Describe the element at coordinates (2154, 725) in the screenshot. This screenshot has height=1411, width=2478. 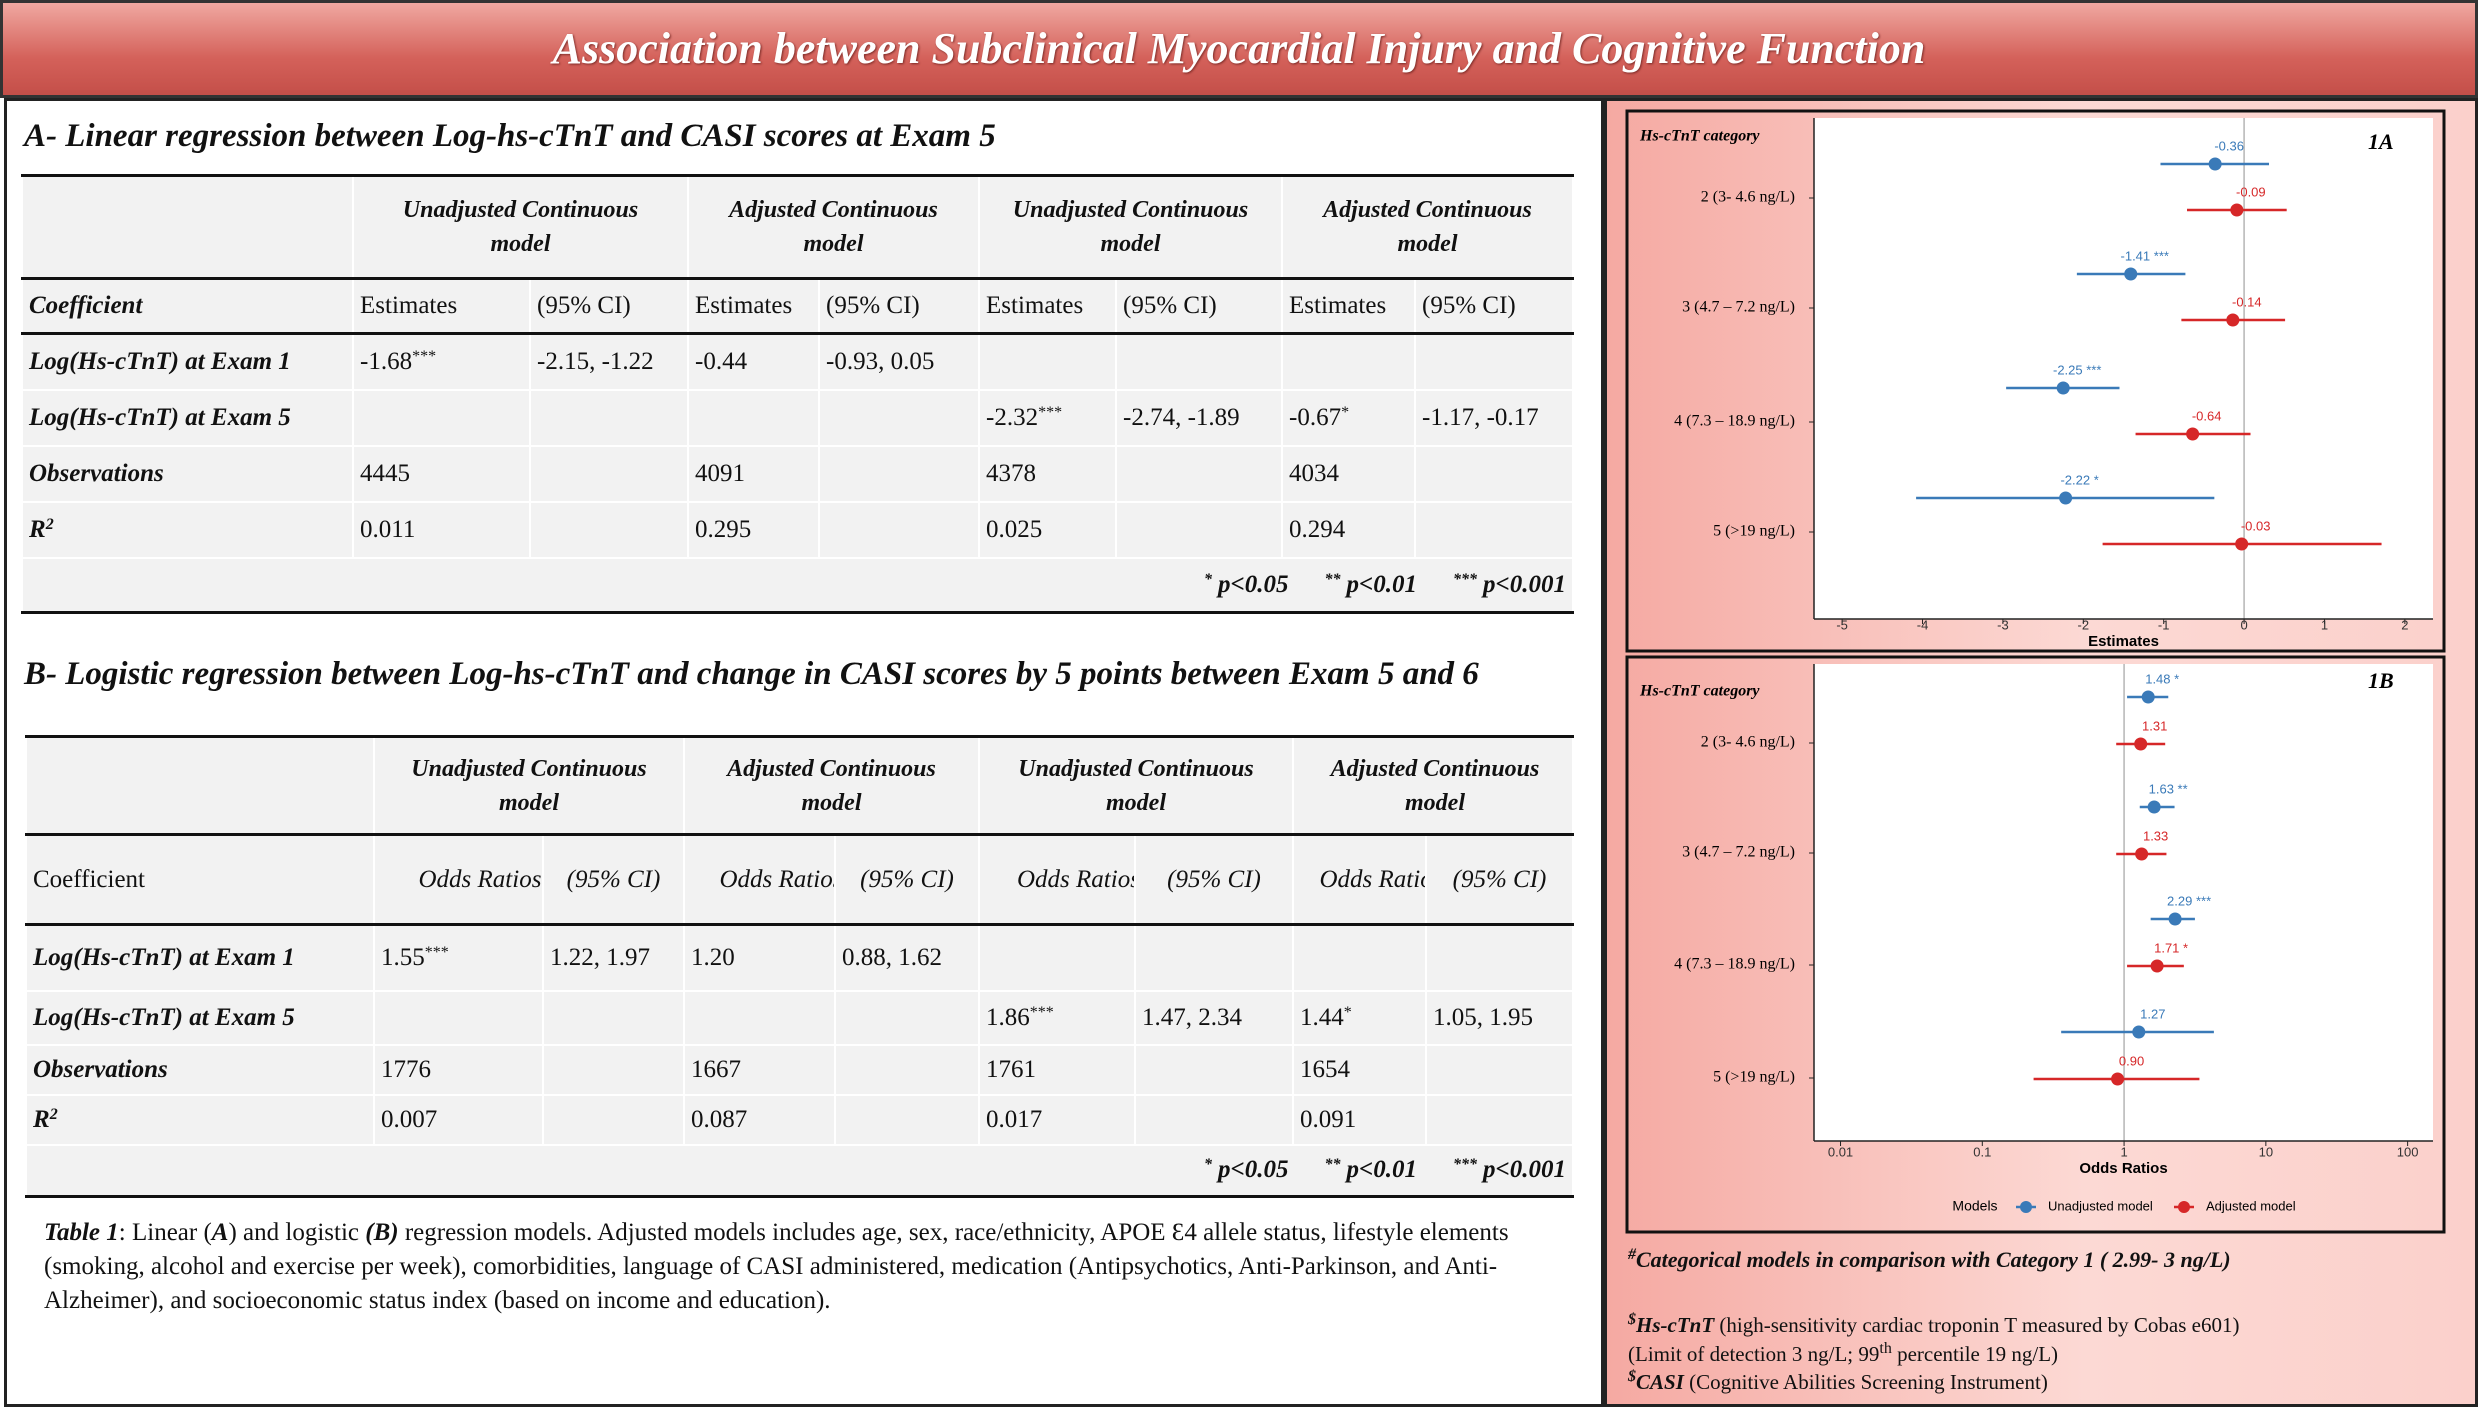
I see `value-label: 1.31` at that location.